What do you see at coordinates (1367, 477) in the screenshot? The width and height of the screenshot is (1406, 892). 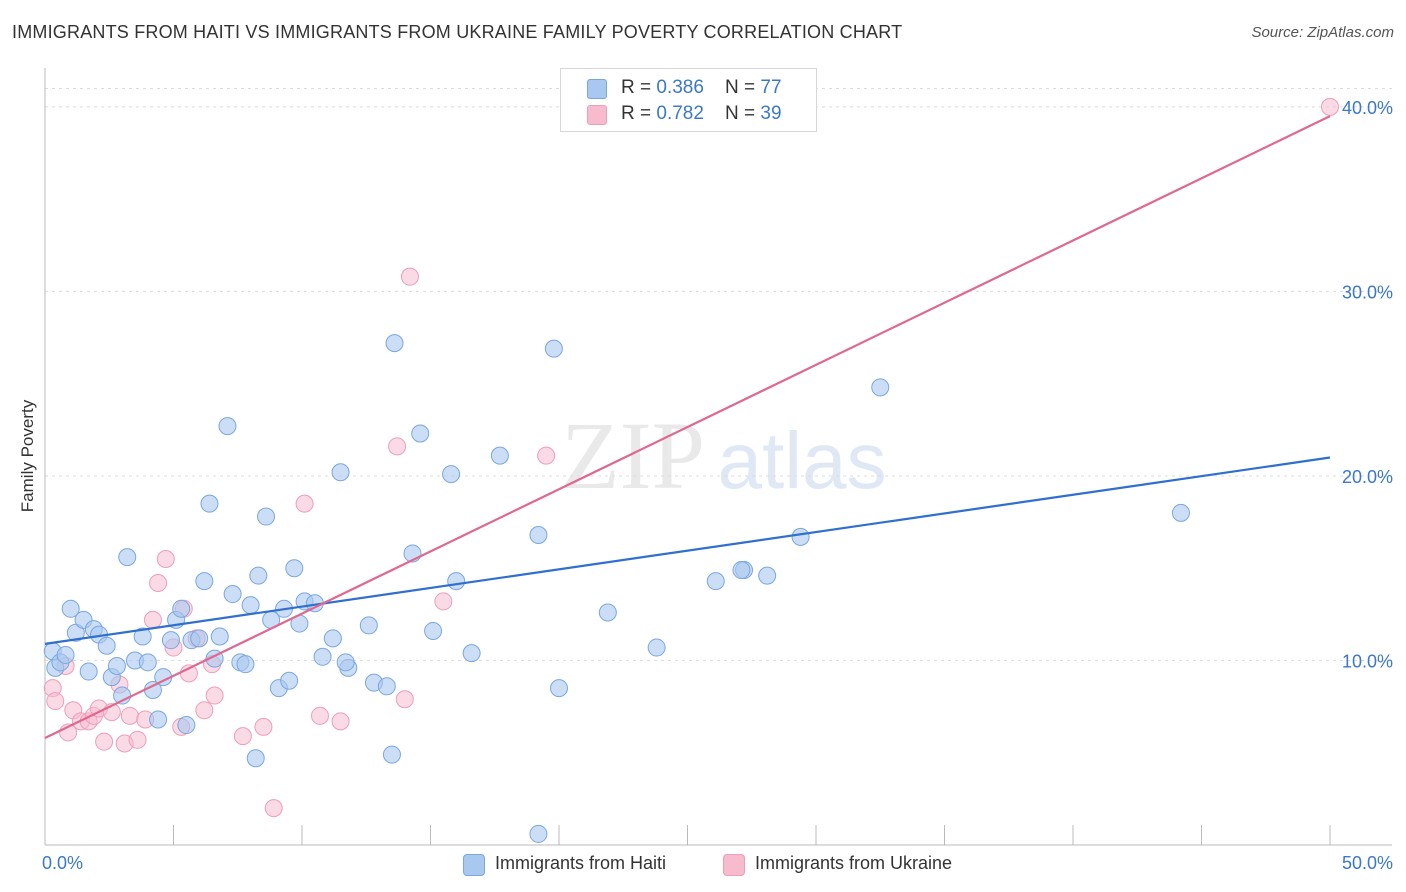 I see `y-tick-label: 20.0%` at bounding box center [1367, 477].